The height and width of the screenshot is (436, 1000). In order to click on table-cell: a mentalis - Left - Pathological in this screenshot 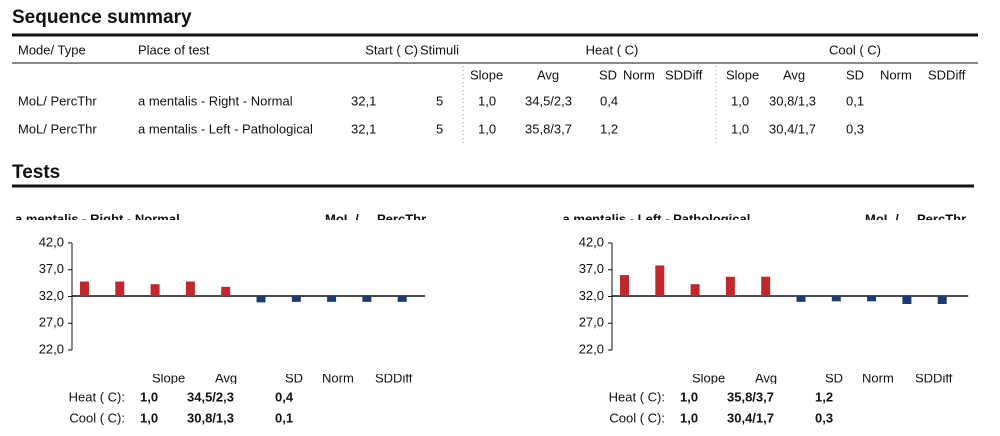, I will do `click(225, 128)`.